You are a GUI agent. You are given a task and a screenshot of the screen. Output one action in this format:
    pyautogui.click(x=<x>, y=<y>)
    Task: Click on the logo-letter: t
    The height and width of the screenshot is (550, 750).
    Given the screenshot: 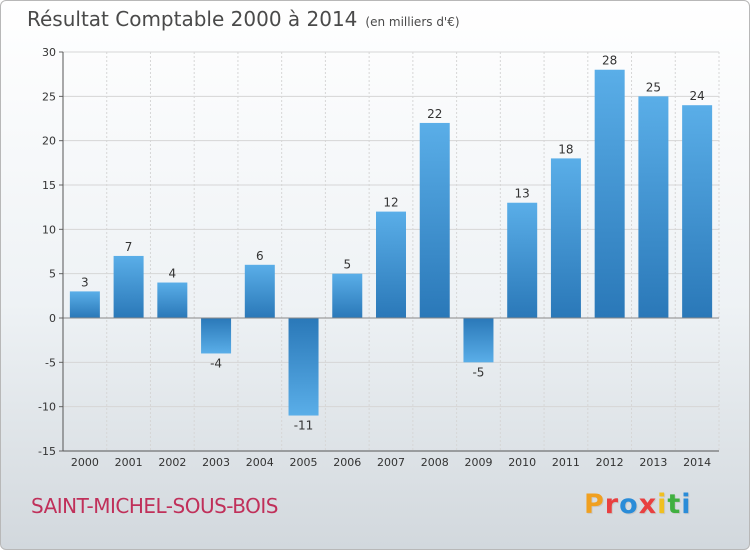 What is the action you would take?
    pyautogui.click(x=674, y=504)
    